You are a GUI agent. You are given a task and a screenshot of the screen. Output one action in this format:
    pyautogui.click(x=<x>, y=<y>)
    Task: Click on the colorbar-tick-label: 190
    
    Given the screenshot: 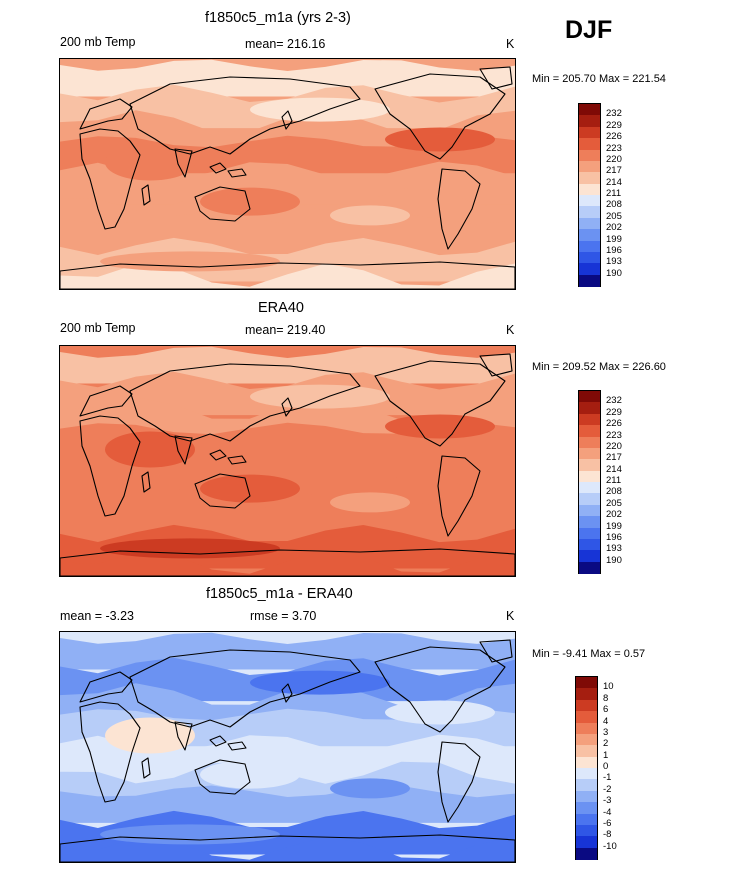 What is the action you would take?
    pyautogui.click(x=614, y=273)
    